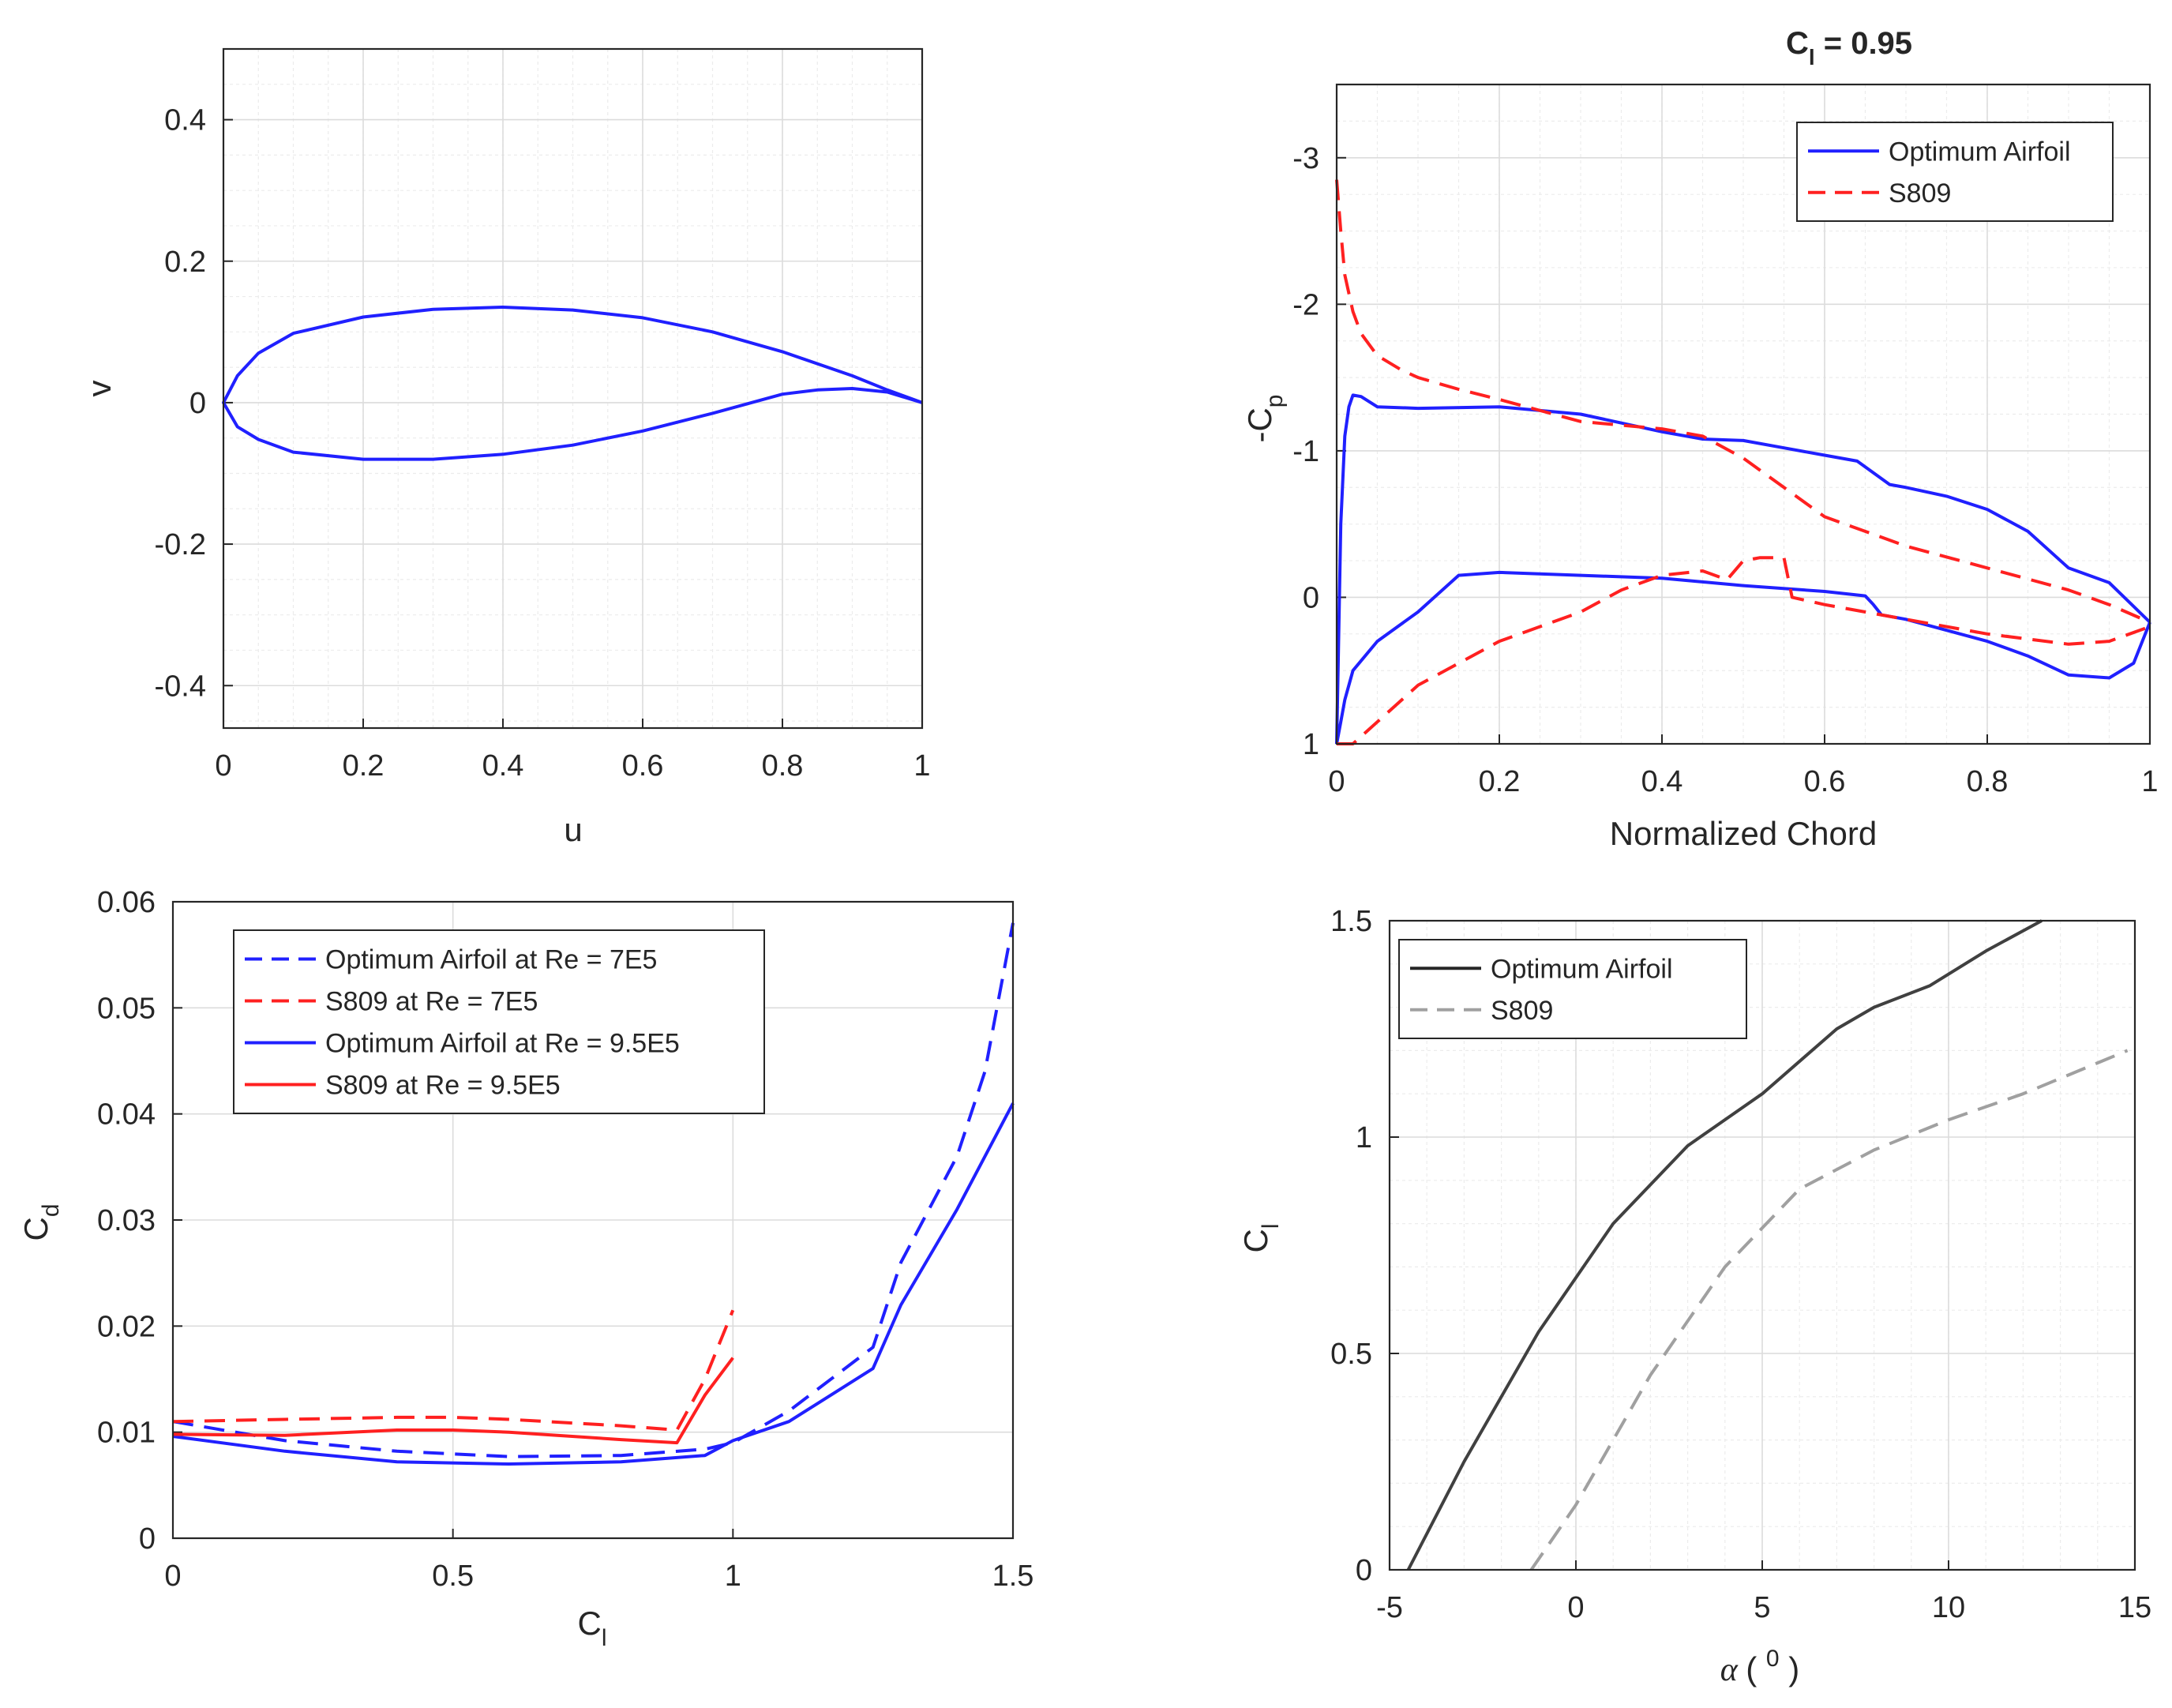 This screenshot has height=1708, width=2172. I want to click on series-line-optimum-airfoil-at-re-7e5, so click(594, 1190).